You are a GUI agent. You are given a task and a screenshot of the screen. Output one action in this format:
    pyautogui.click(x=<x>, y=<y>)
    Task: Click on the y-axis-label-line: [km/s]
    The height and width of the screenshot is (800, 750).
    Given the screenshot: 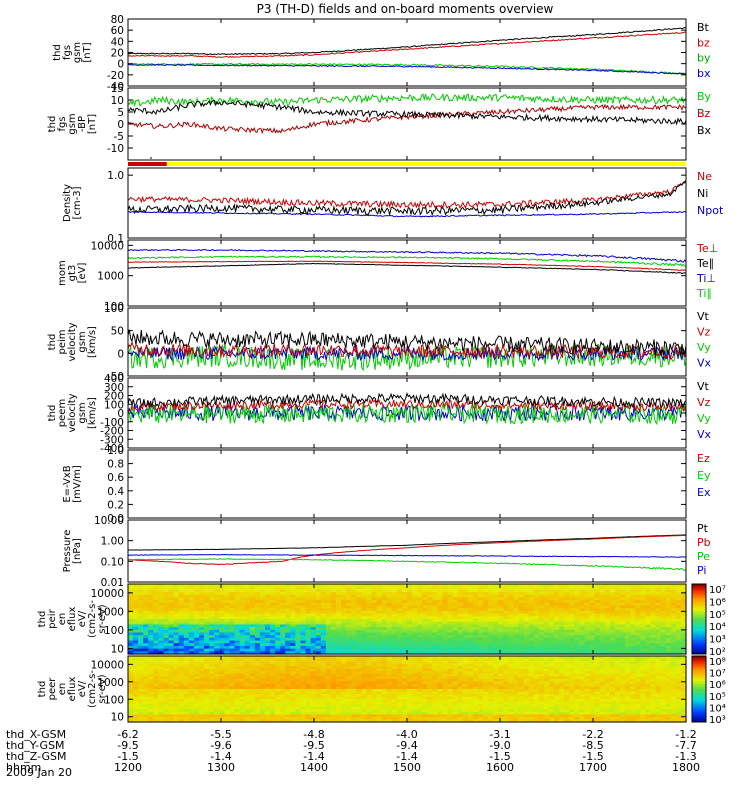 What is the action you would take?
    pyautogui.click(x=92, y=342)
    